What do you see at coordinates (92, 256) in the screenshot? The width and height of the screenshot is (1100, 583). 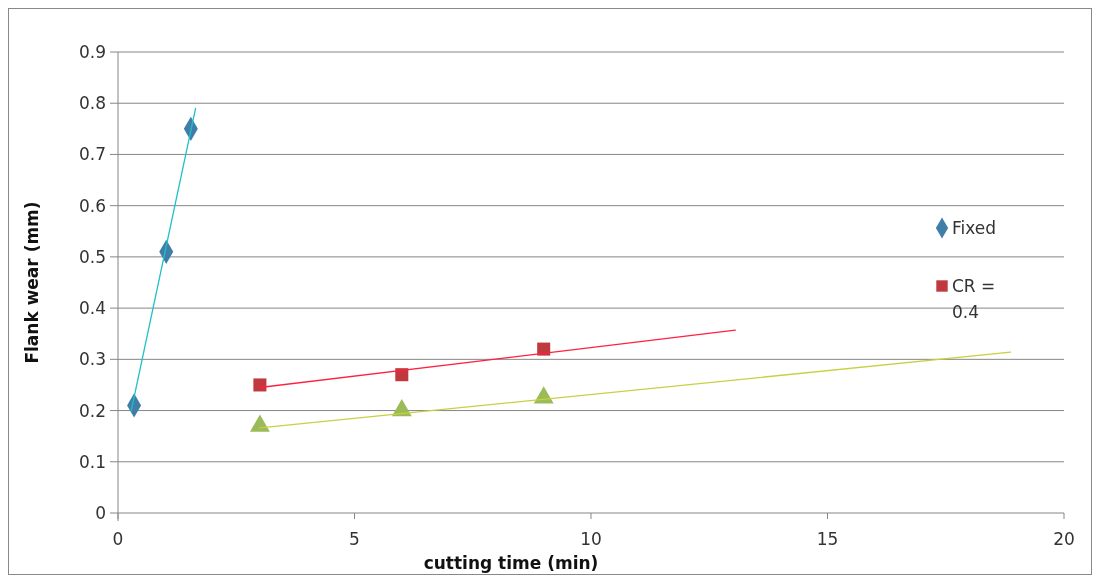 I see `y-tick-label: 0.5` at bounding box center [92, 256].